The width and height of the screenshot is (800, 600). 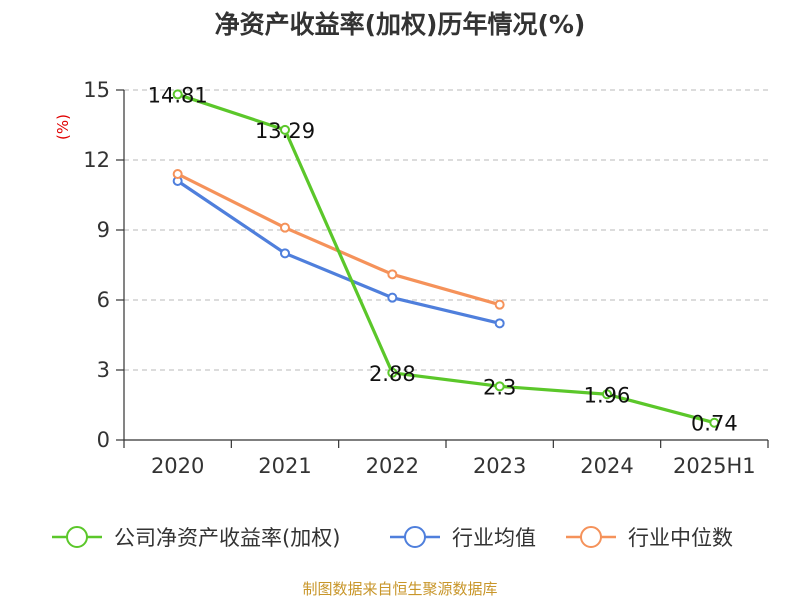 I want to click on x-tick-label: 2023, so click(x=499, y=466).